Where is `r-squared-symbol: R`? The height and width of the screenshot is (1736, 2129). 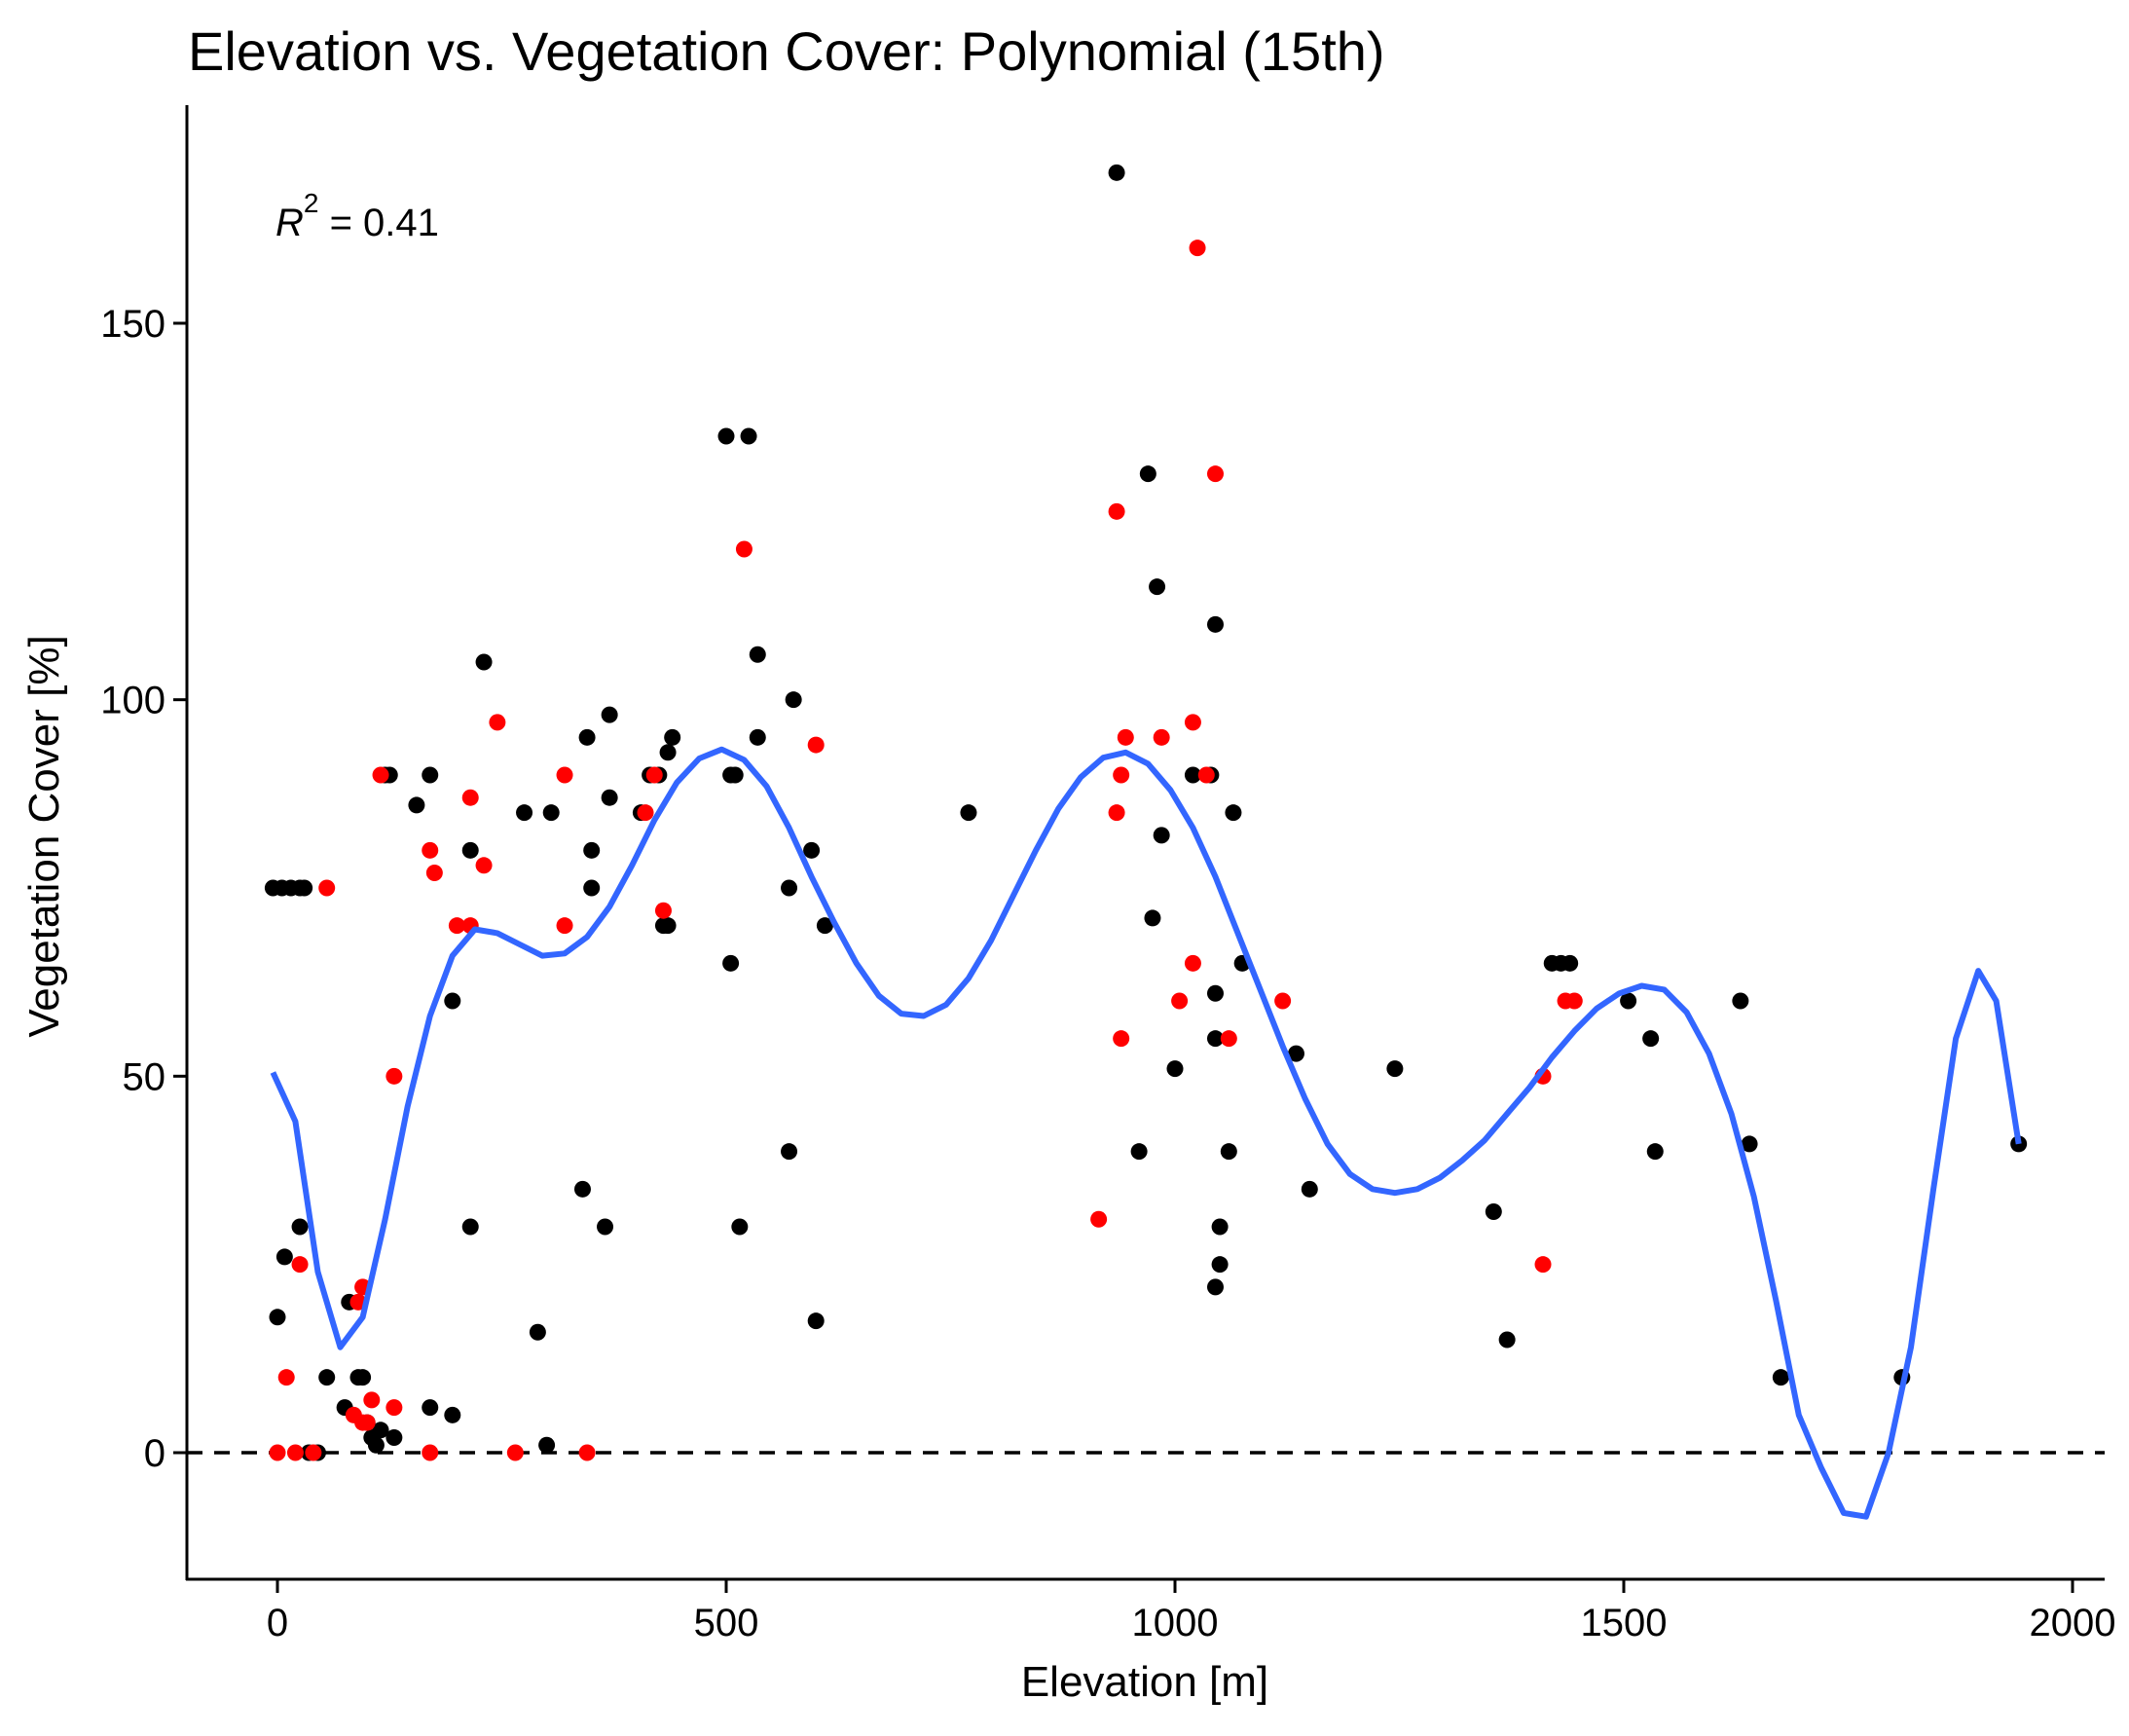 r-squared-symbol: R is located at coordinates (289, 223).